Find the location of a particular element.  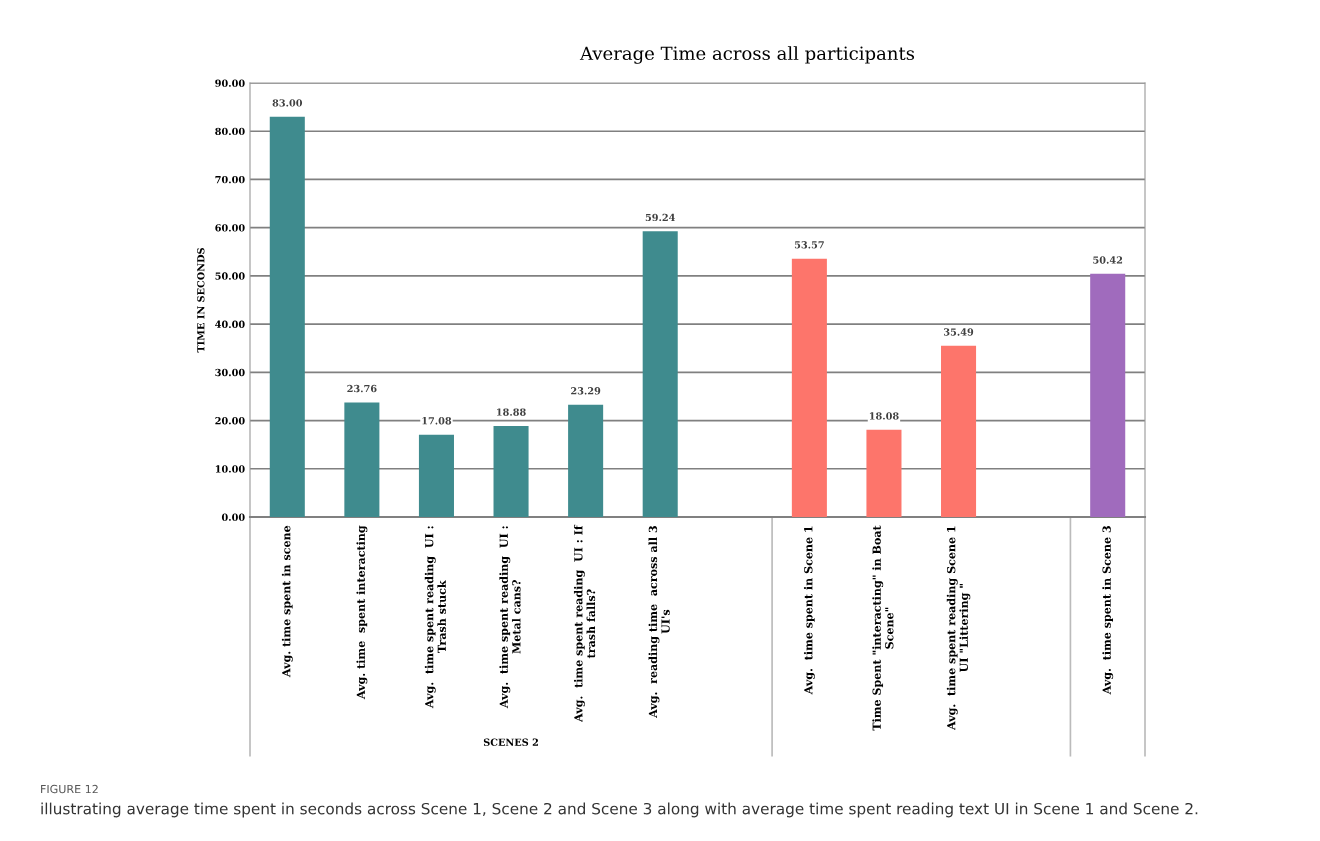

data-label: 59.24 is located at coordinates (660, 217).